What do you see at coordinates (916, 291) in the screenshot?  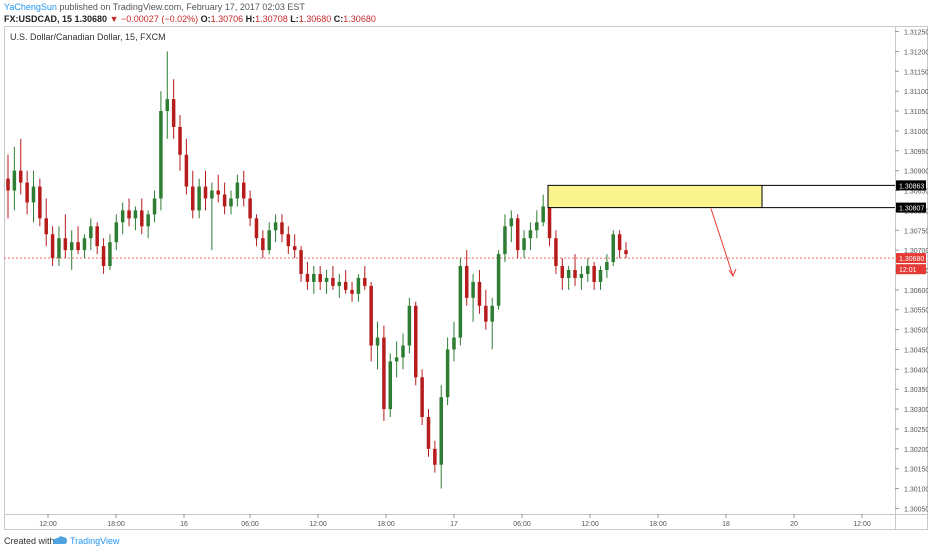 I see `y-tick-label: 1.30600` at bounding box center [916, 291].